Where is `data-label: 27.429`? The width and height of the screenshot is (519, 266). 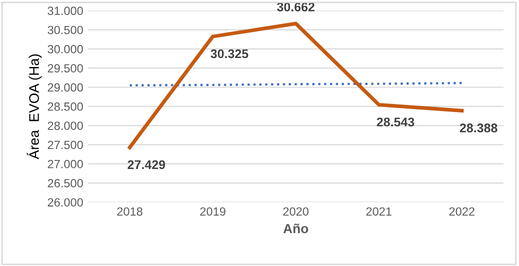
data-label: 27.429 is located at coordinates (147, 165).